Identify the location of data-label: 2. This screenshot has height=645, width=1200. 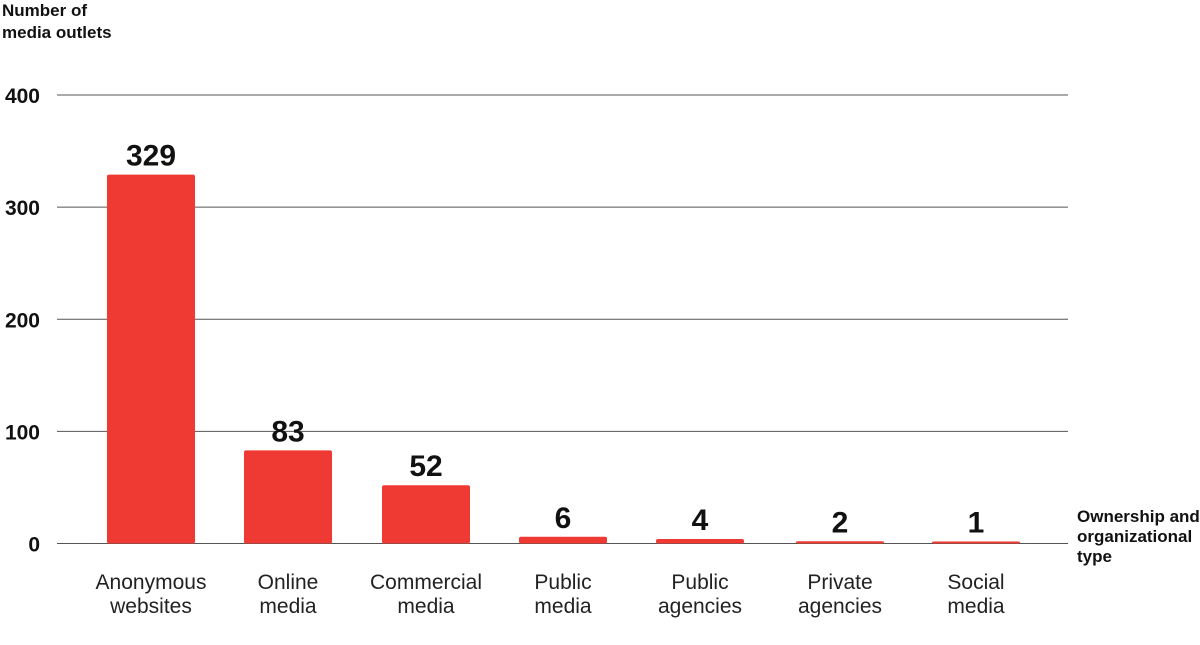
(840, 522).